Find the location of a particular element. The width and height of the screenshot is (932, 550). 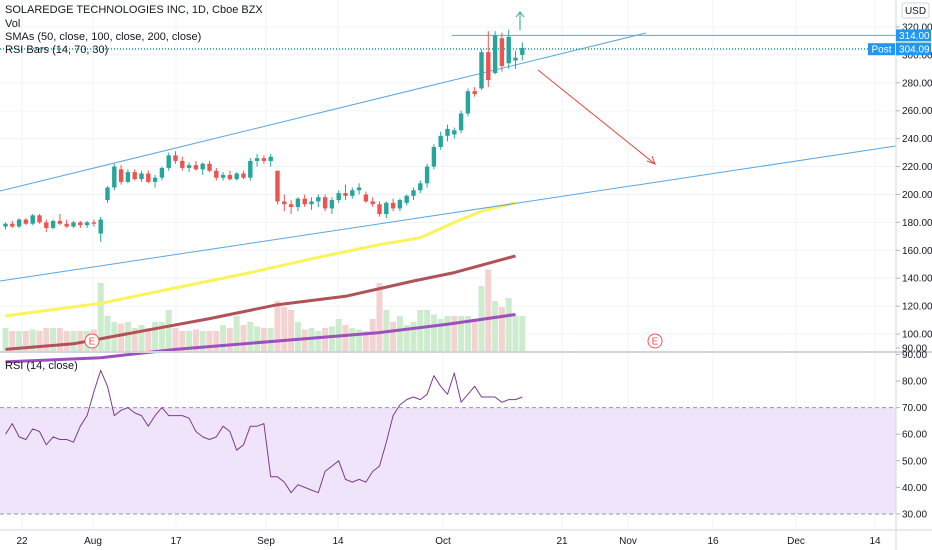

price-tick-label: 180.00 is located at coordinates (917, 223).